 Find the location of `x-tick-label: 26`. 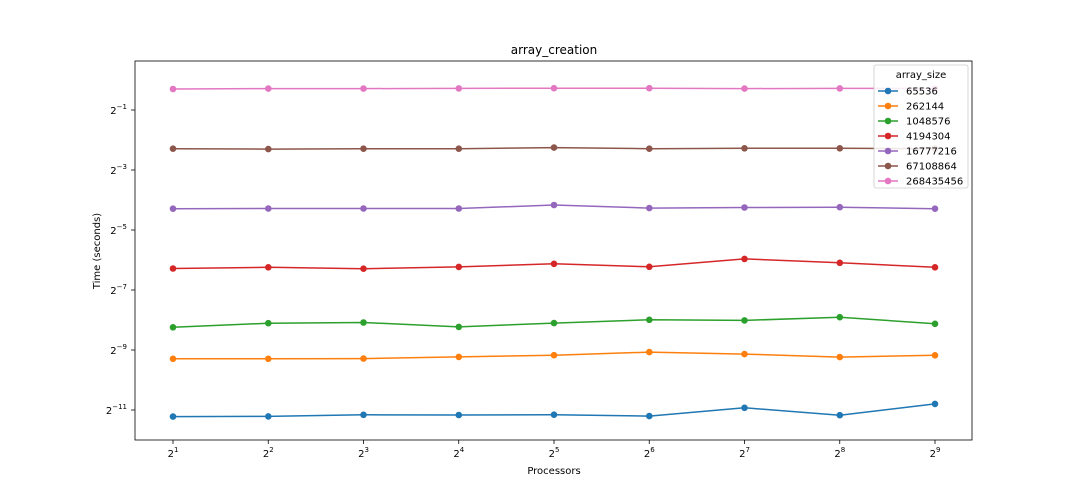

x-tick-label: 26 is located at coordinates (649, 453).